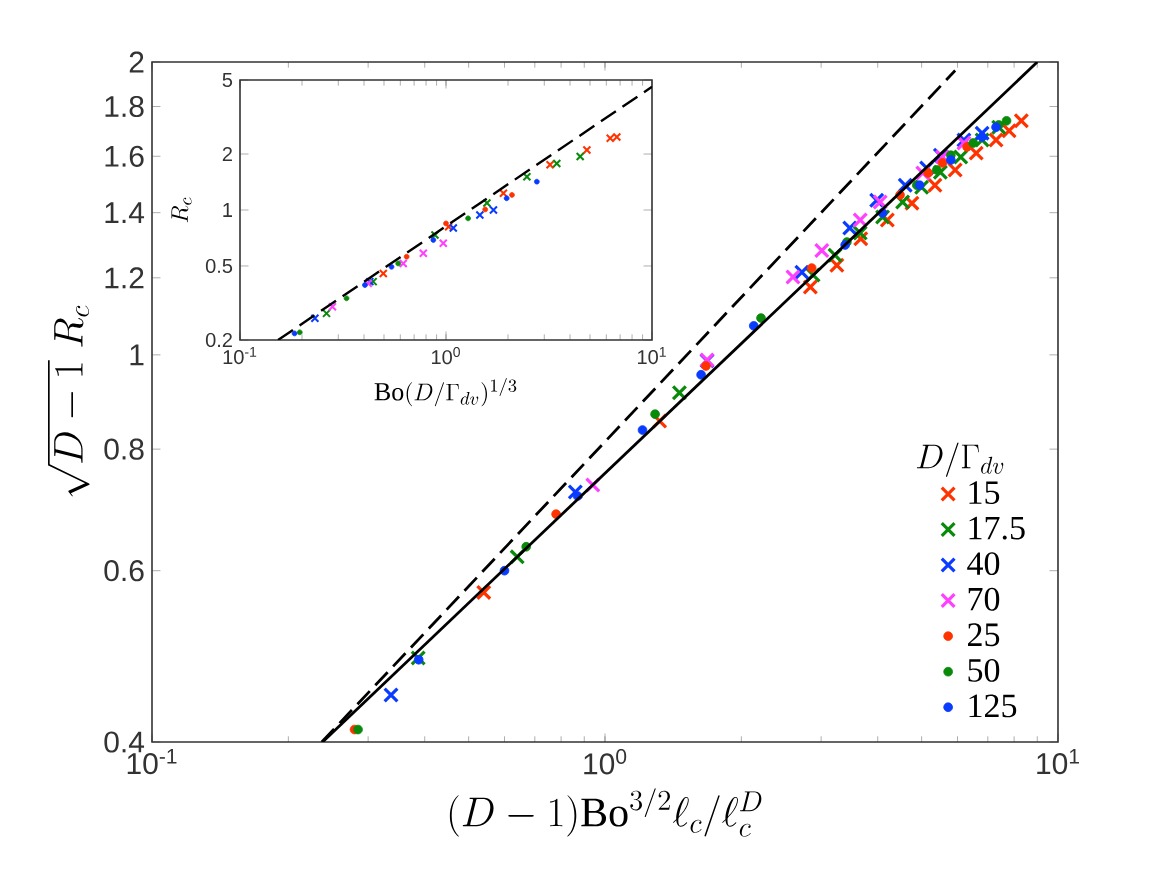 The width and height of the screenshot is (1167, 875). I want to click on legend-label: 25, so click(984, 635).